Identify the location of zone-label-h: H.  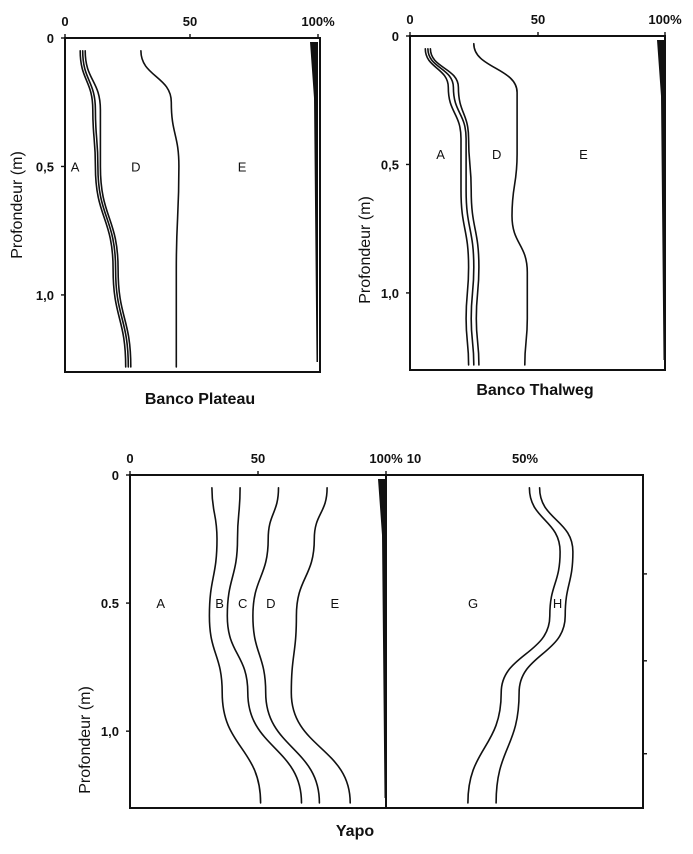
(557, 603).